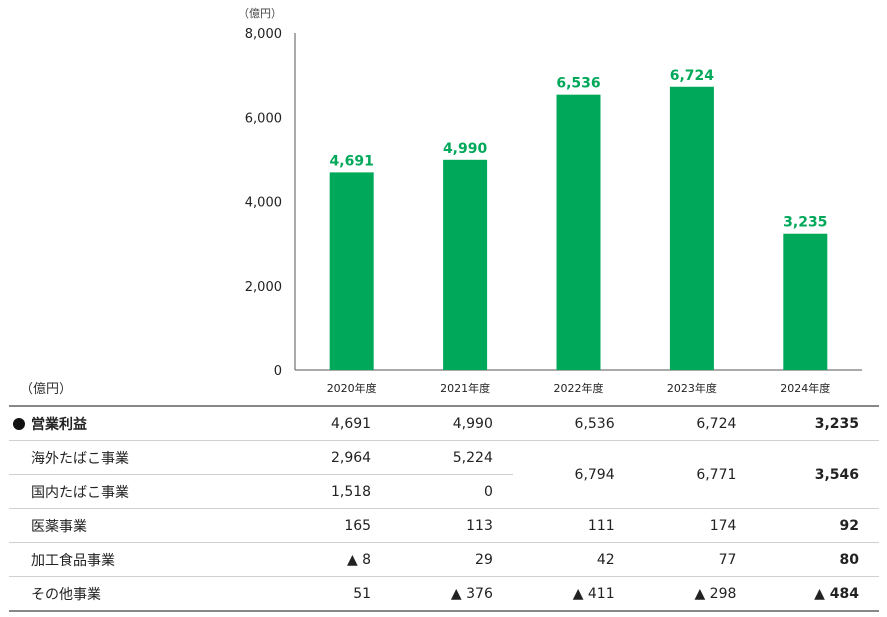 This screenshot has height=617, width=887. I want to click on y-tick-label: 2,000, so click(263, 287).